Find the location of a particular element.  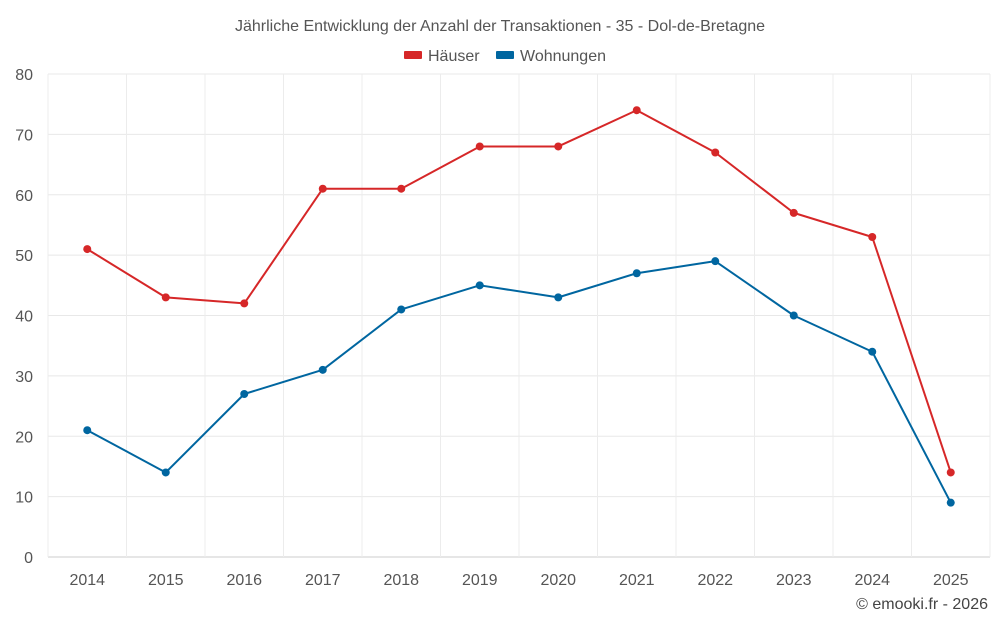

x-tick-label: 2015 is located at coordinates (166, 580).